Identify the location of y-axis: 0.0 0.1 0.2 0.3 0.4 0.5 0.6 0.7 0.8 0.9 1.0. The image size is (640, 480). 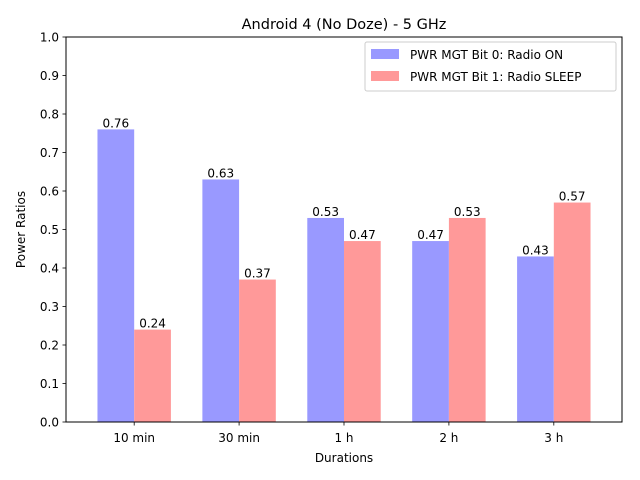
(53, 230).